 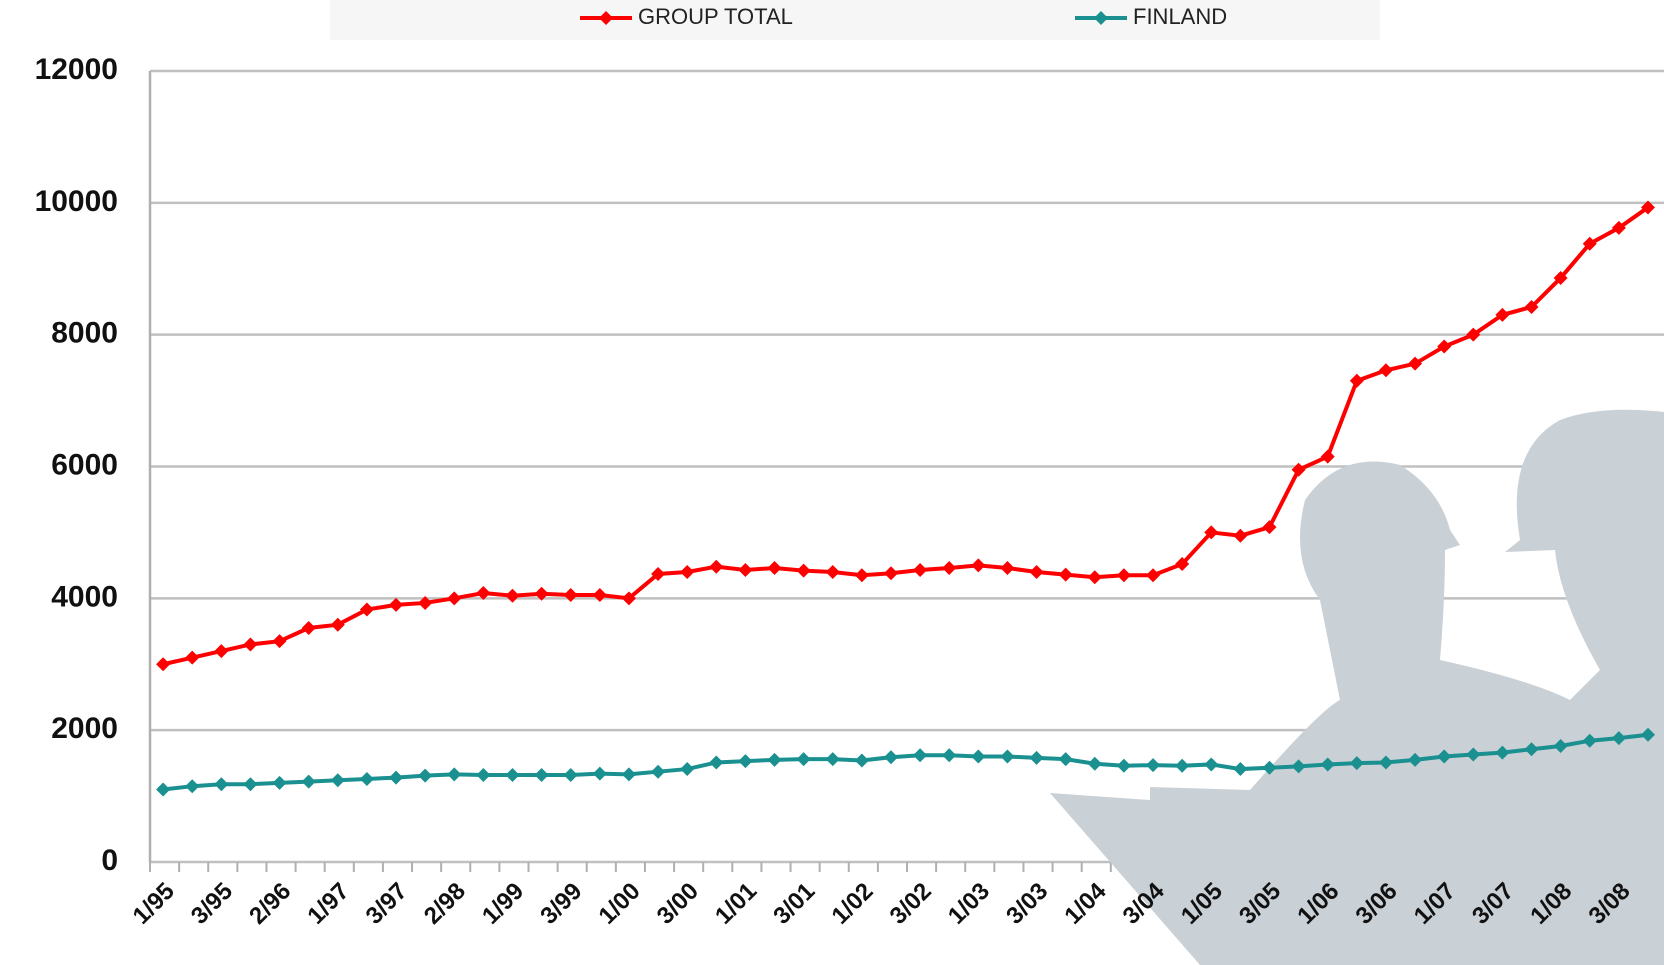 What do you see at coordinates (852, 904) in the screenshot?
I see `x-tick-label: 1/02` at bounding box center [852, 904].